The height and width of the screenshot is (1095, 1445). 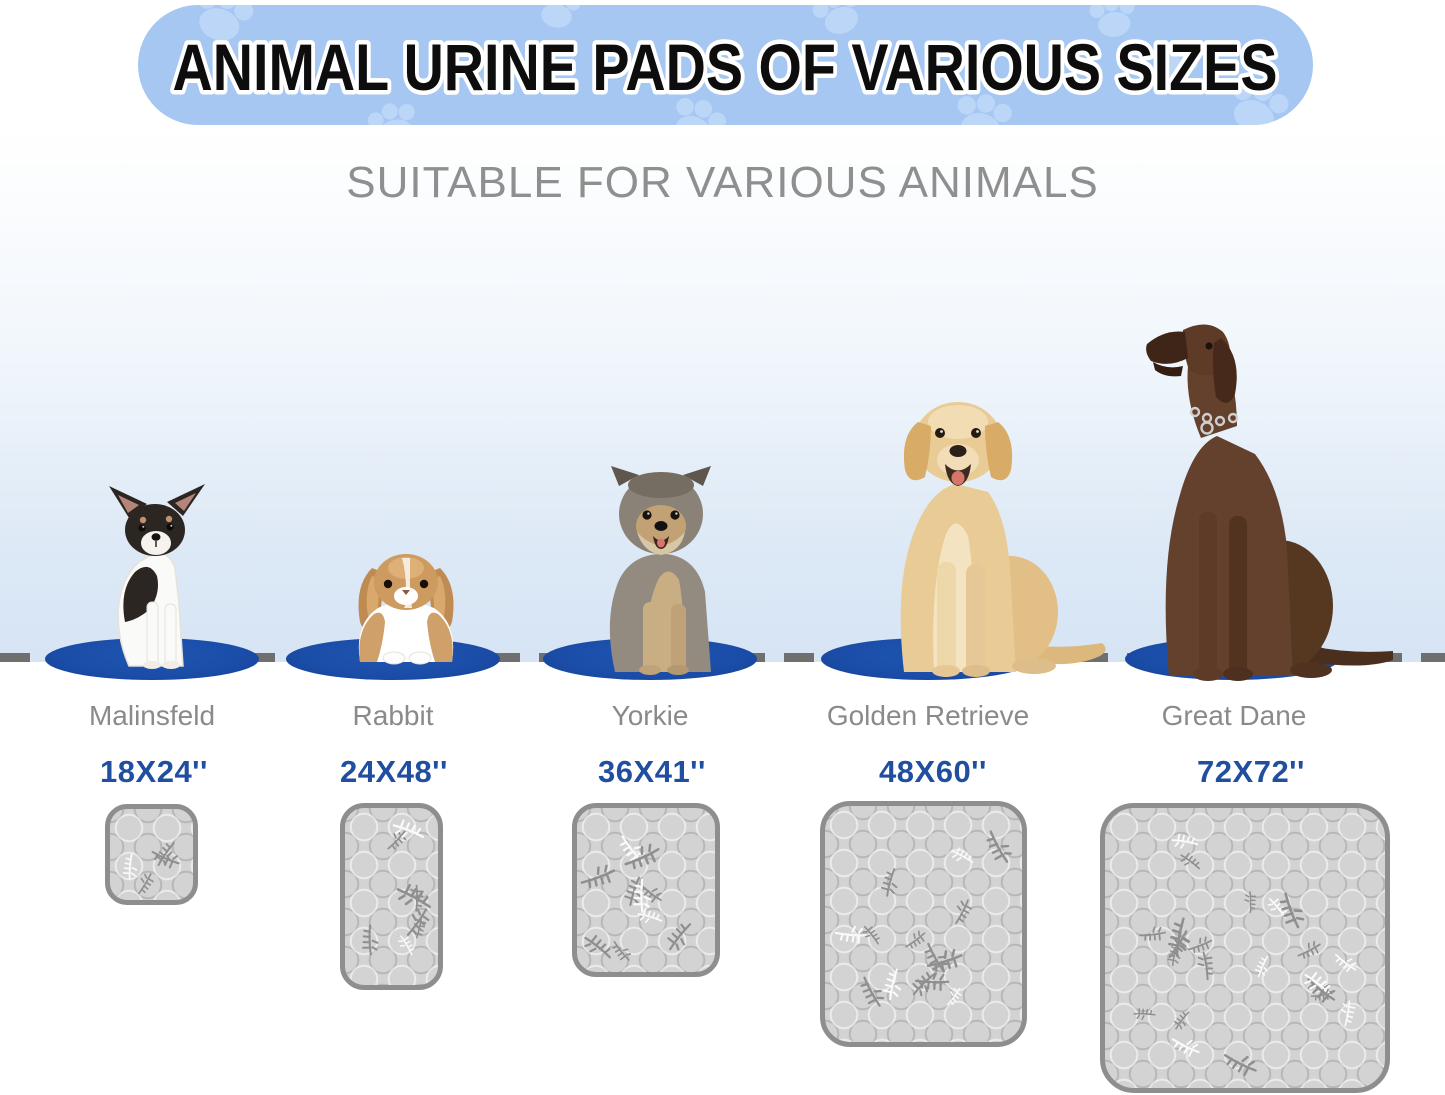 What do you see at coordinates (393, 715) in the screenshot?
I see `pet-name-2: Rabbit` at bounding box center [393, 715].